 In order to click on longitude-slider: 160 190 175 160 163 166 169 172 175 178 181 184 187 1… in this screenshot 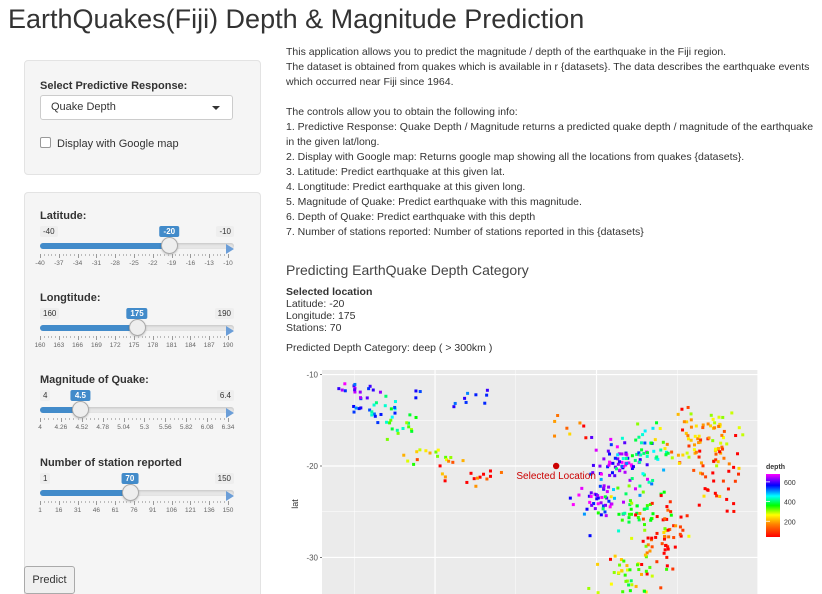, I will do `click(134, 339)`.